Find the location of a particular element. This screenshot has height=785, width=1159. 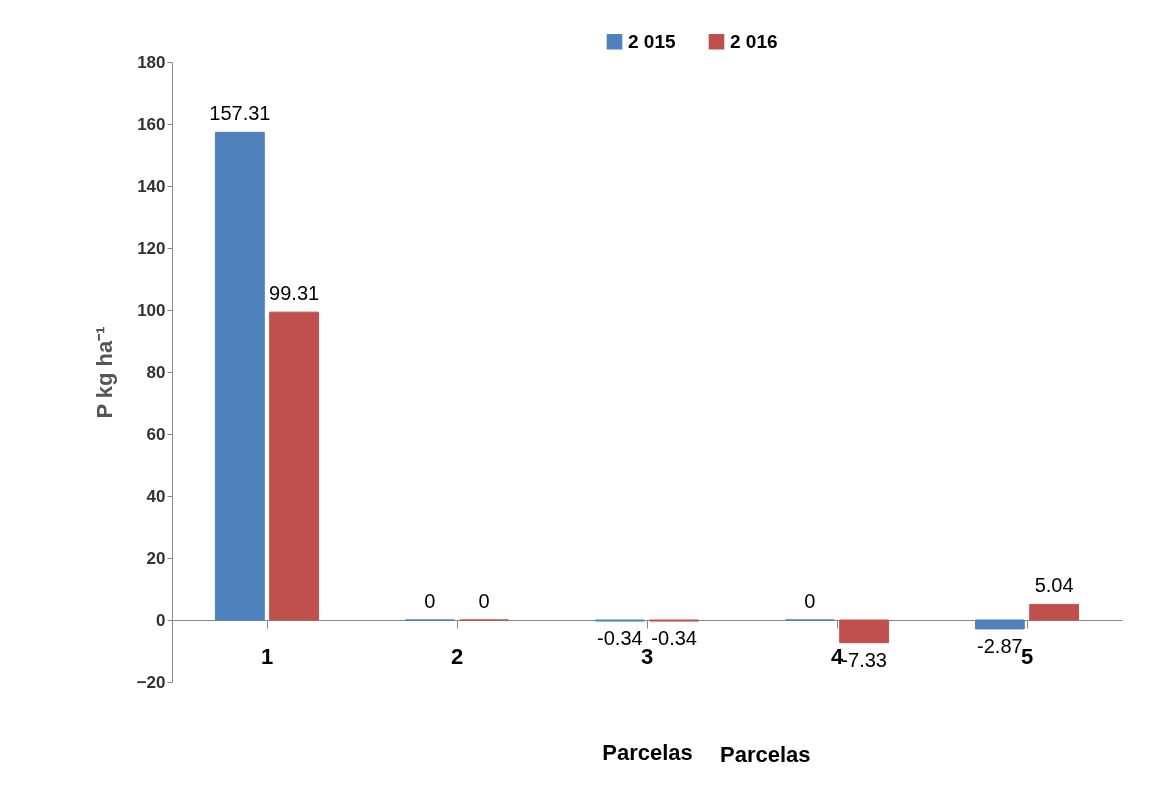

y-axis-title: P kg ha⁻¹ is located at coordinates (104, 372).